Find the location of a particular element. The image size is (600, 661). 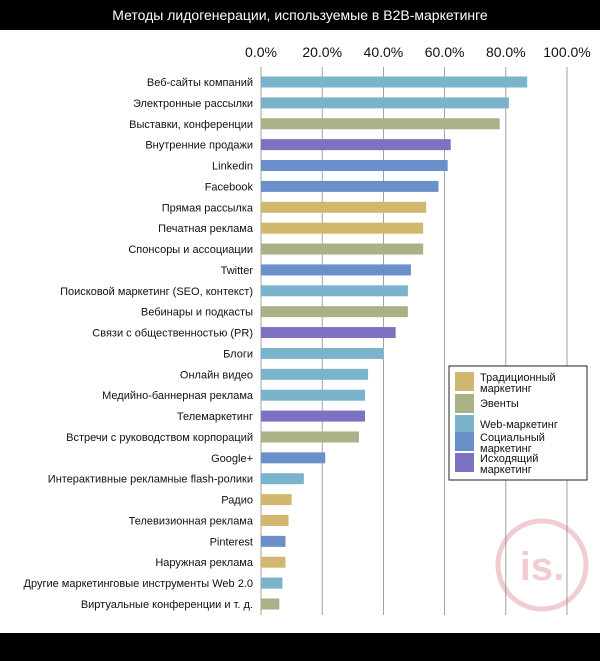

watermark-circle is located at coordinates (542, 565).